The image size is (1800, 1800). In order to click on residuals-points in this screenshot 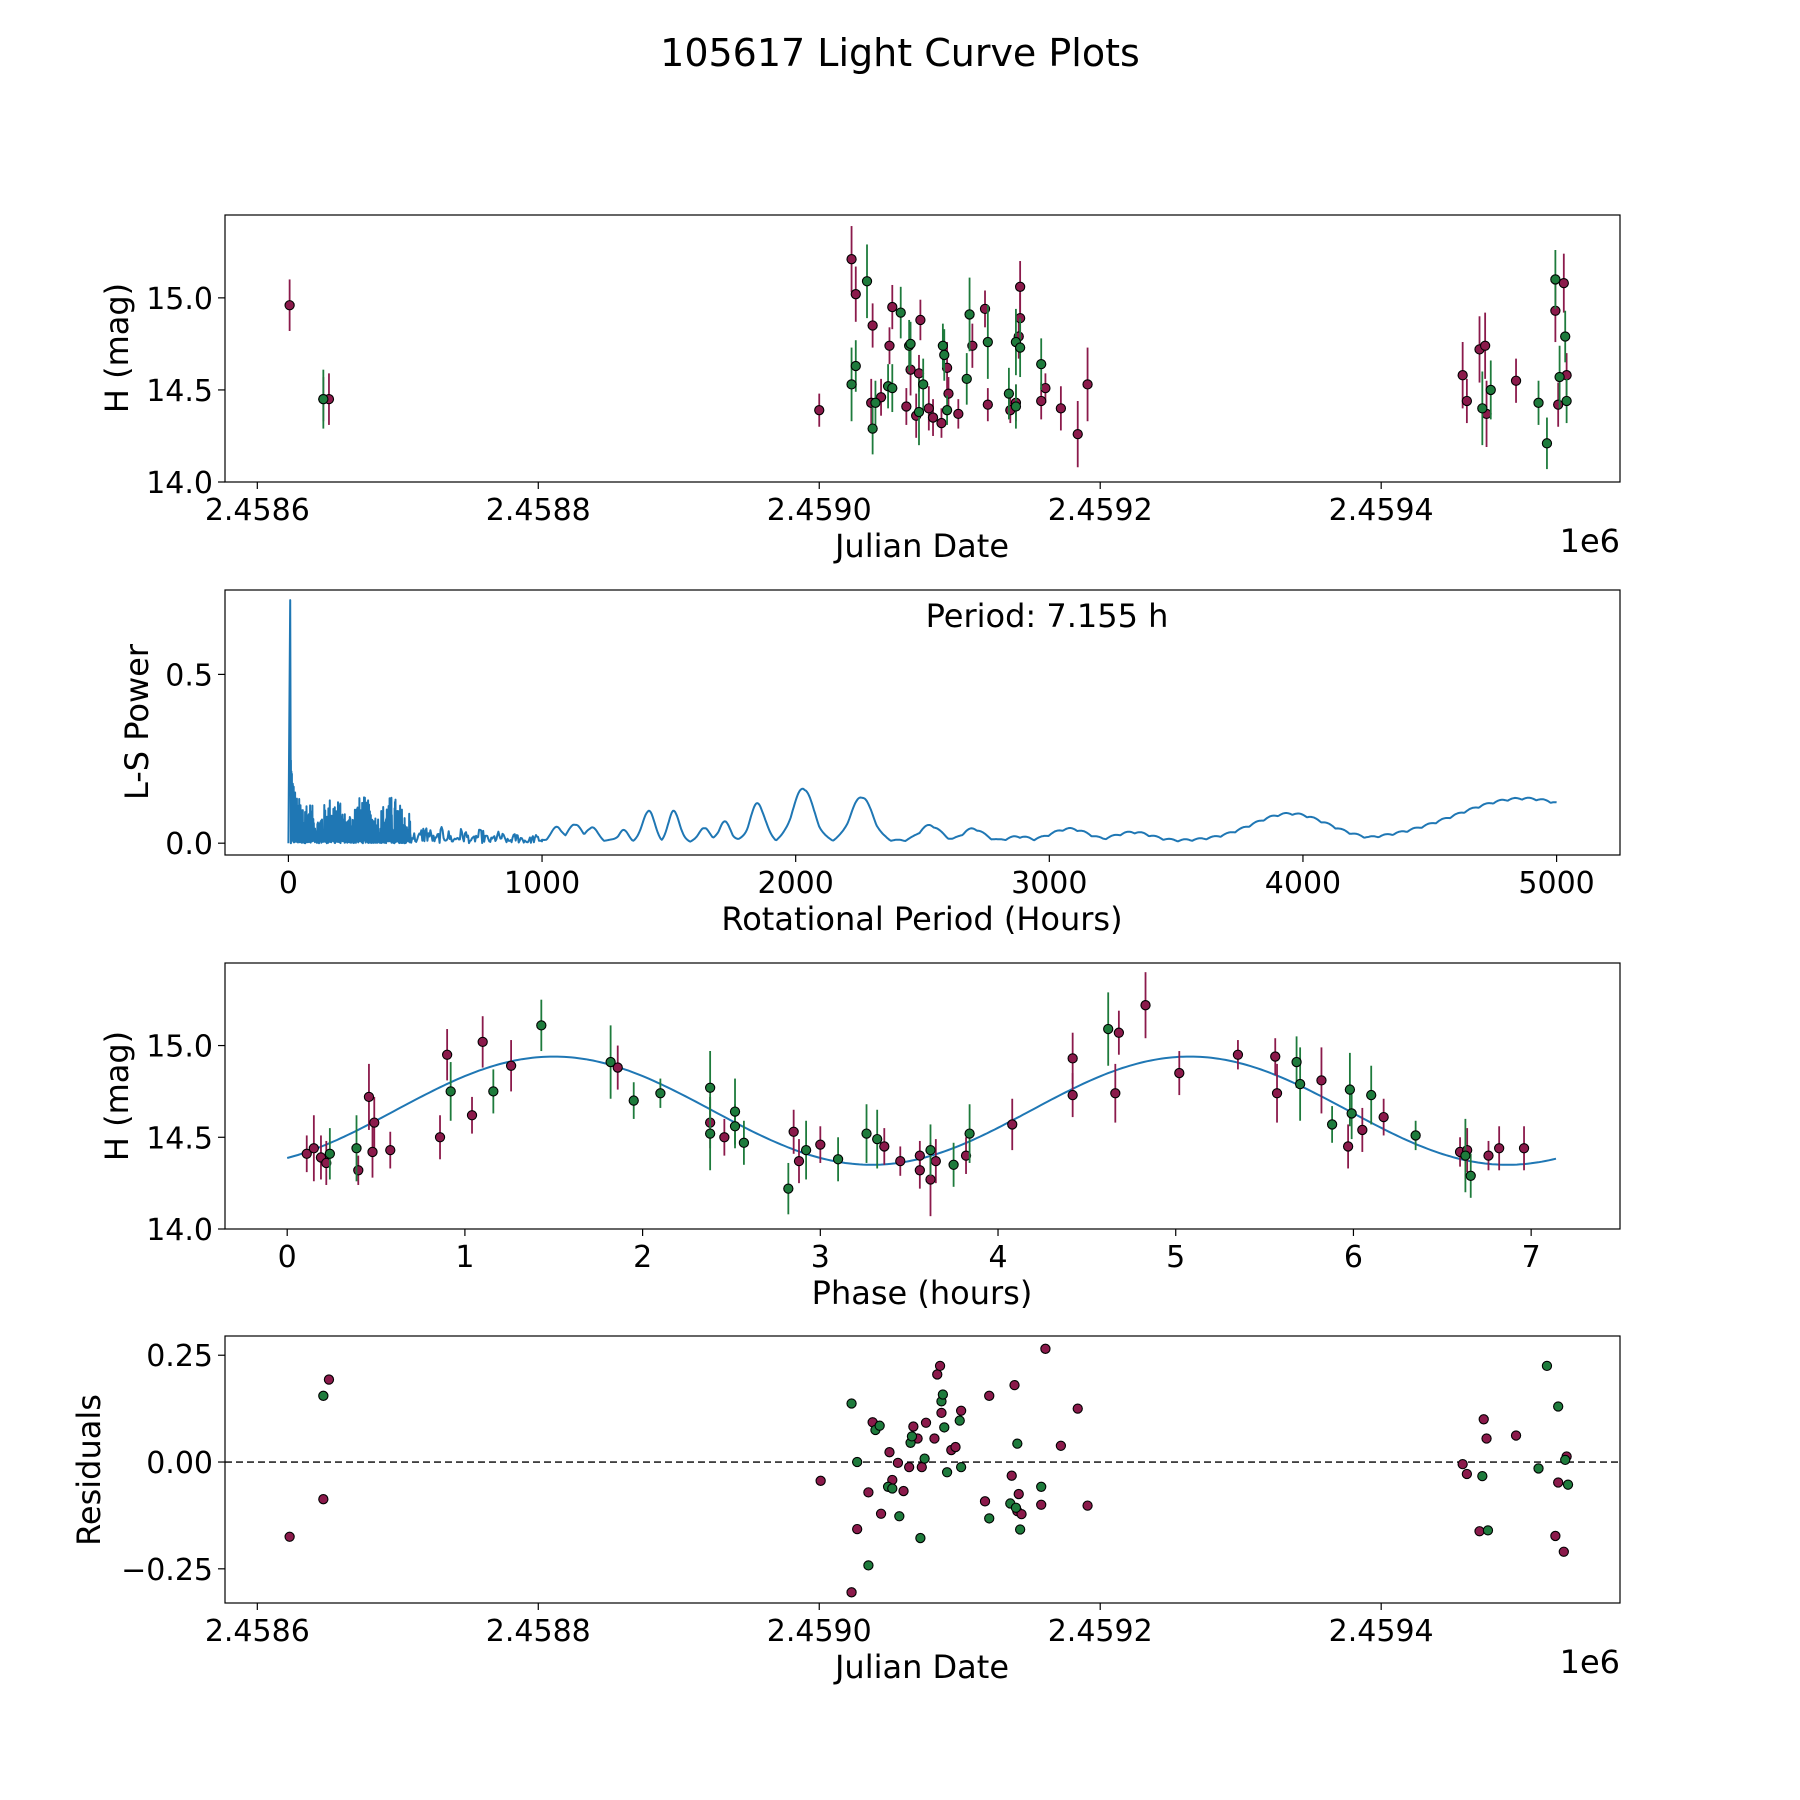, I will do `click(922, 1470)`.